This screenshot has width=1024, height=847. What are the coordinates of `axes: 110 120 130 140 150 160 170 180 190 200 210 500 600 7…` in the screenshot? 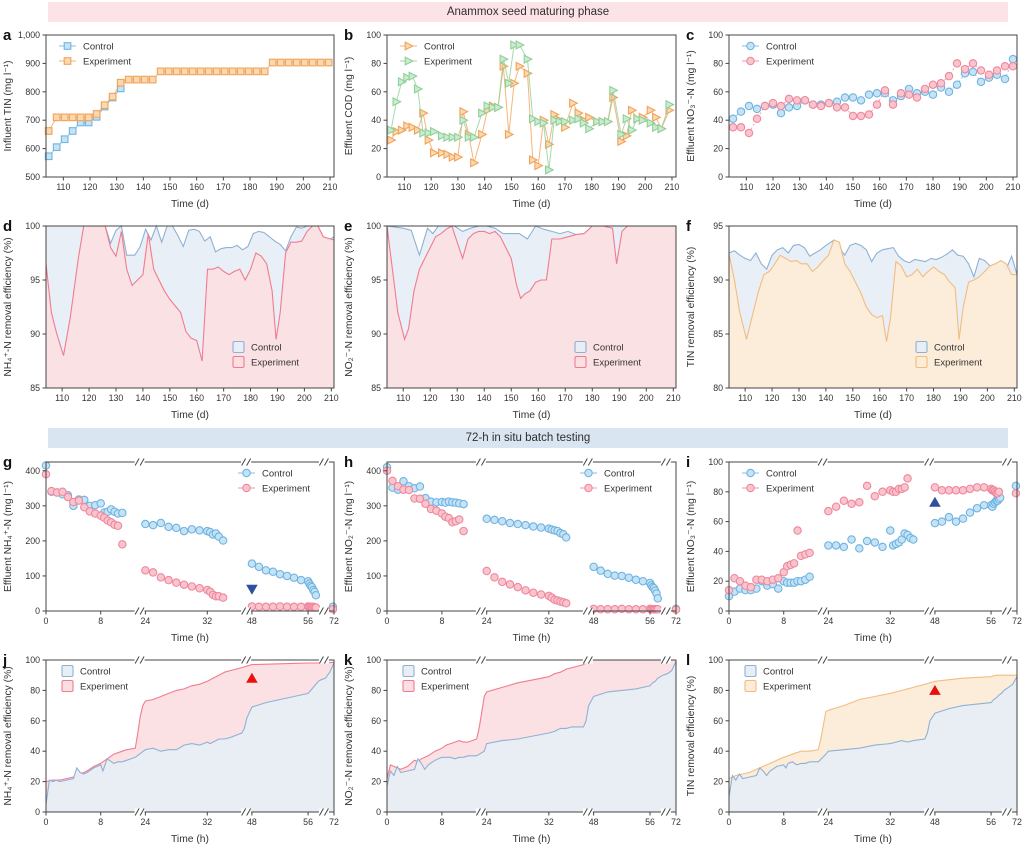 It's located at (170, 120).